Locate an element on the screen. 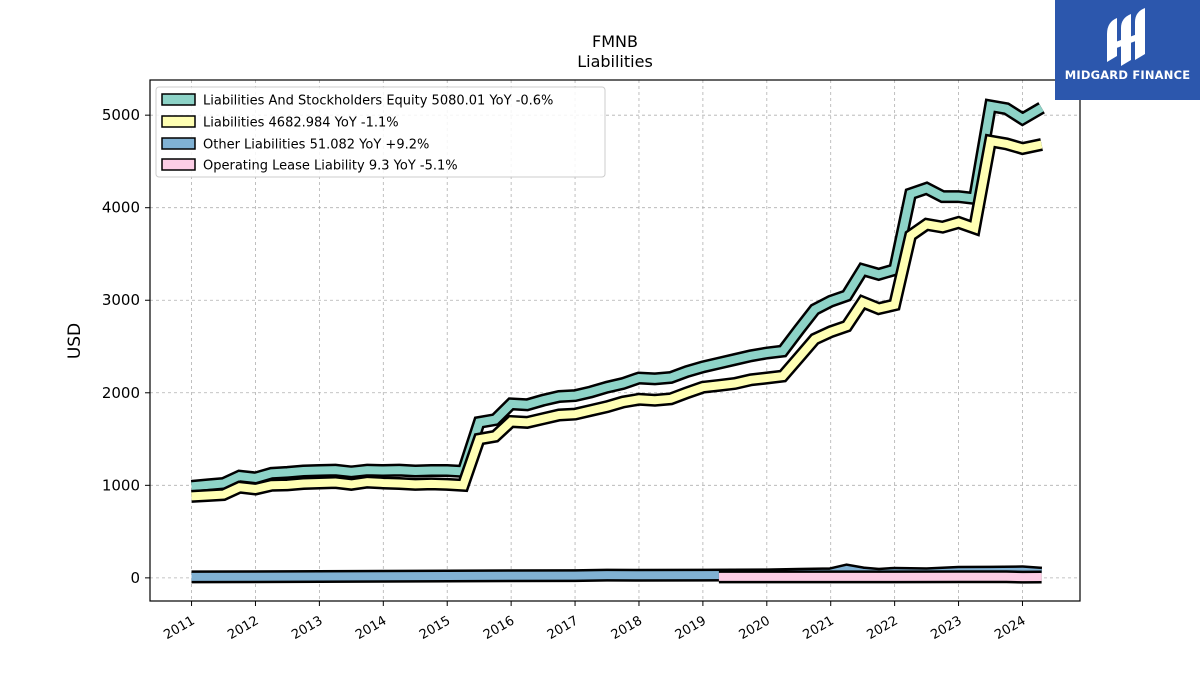 The width and height of the screenshot is (1200, 675). x-tick-label: 2023 is located at coordinates (946, 628).